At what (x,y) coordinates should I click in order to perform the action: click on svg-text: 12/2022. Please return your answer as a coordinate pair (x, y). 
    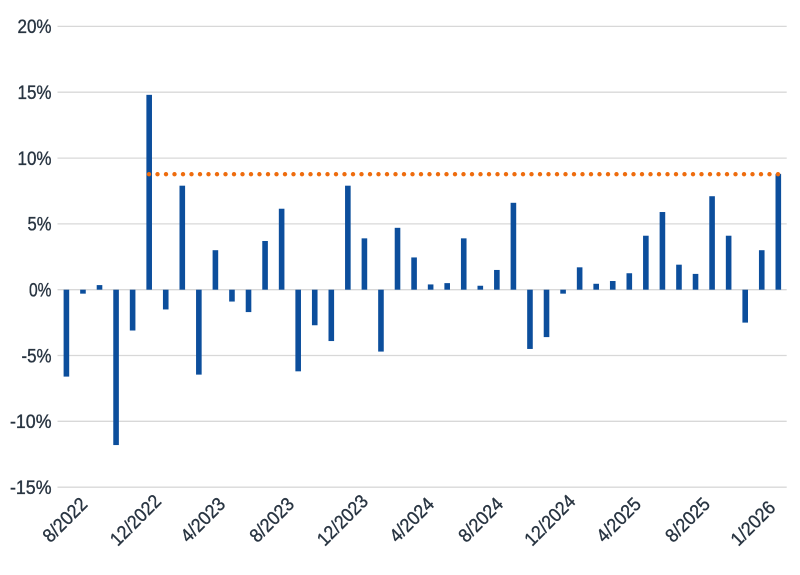
    Looking at the image, I should click on (135, 520).